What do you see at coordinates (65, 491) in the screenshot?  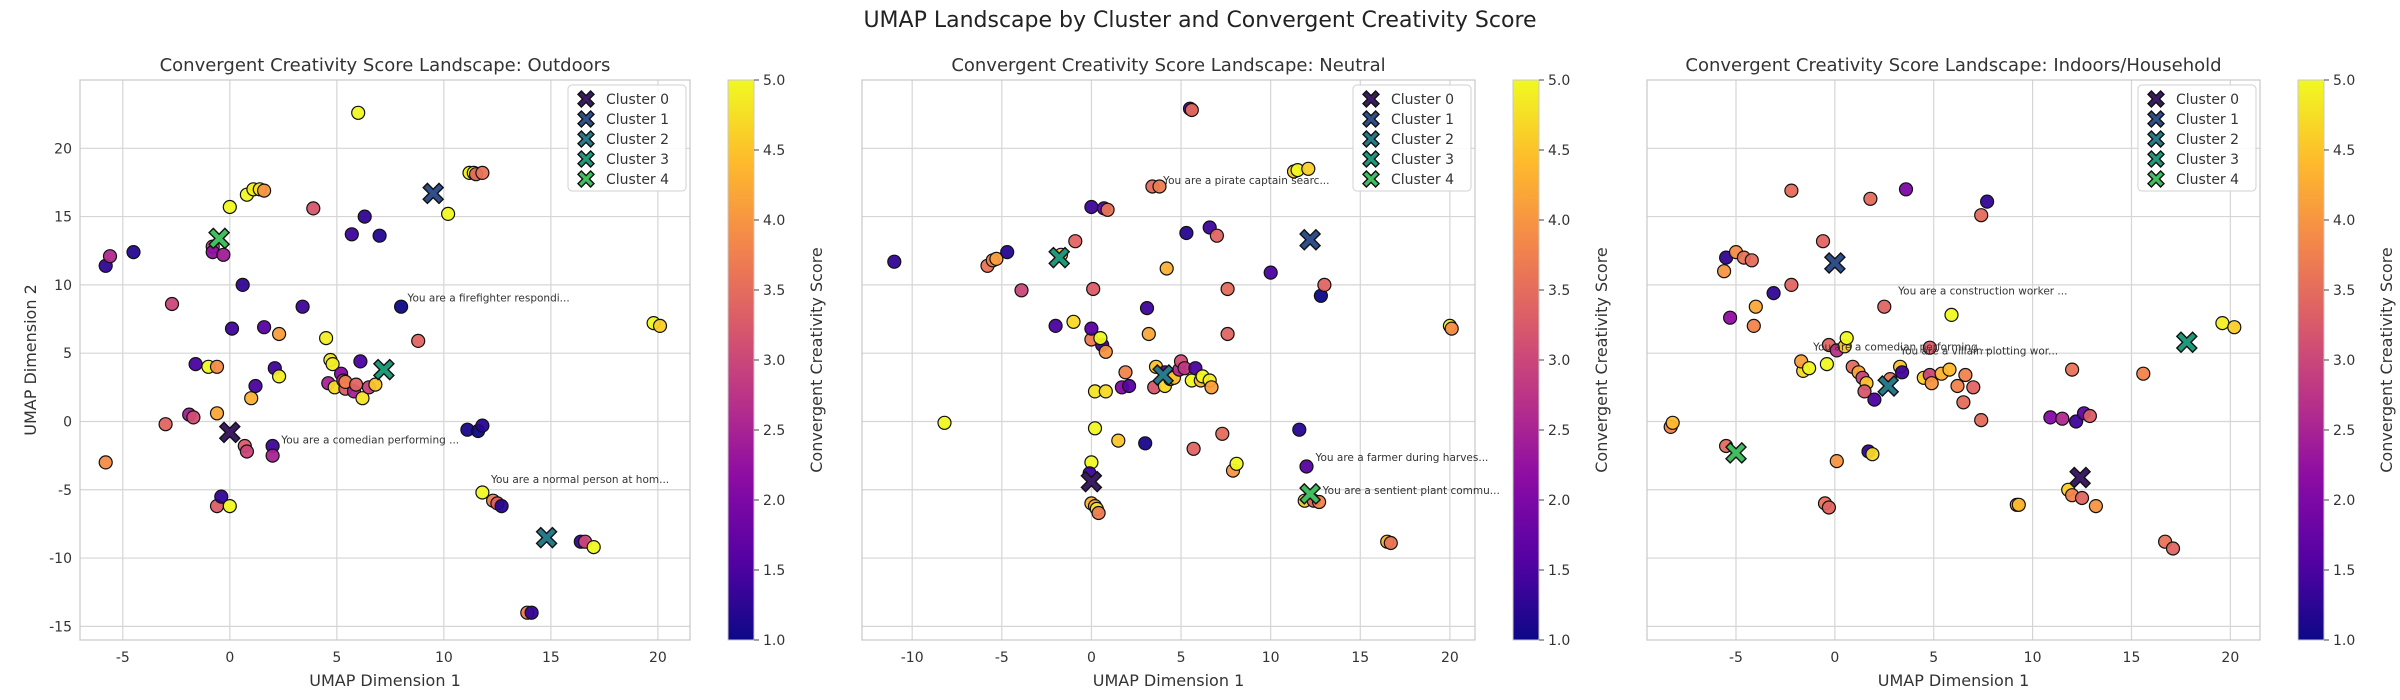 I see `y-tick-label: -5` at bounding box center [65, 491].